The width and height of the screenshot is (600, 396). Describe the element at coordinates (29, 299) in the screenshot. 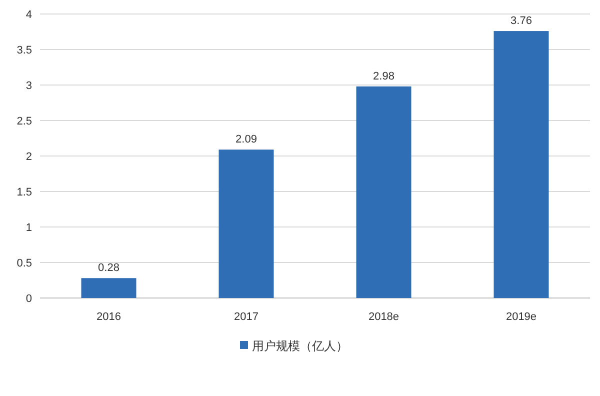

I see `y-tick-label: 0` at that location.